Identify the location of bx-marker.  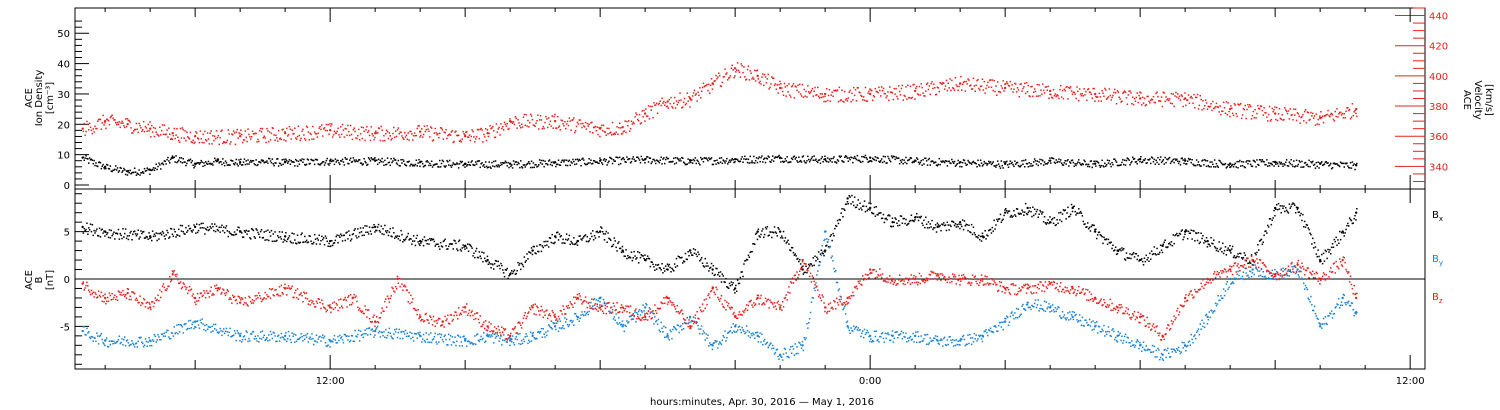
(285, 236).